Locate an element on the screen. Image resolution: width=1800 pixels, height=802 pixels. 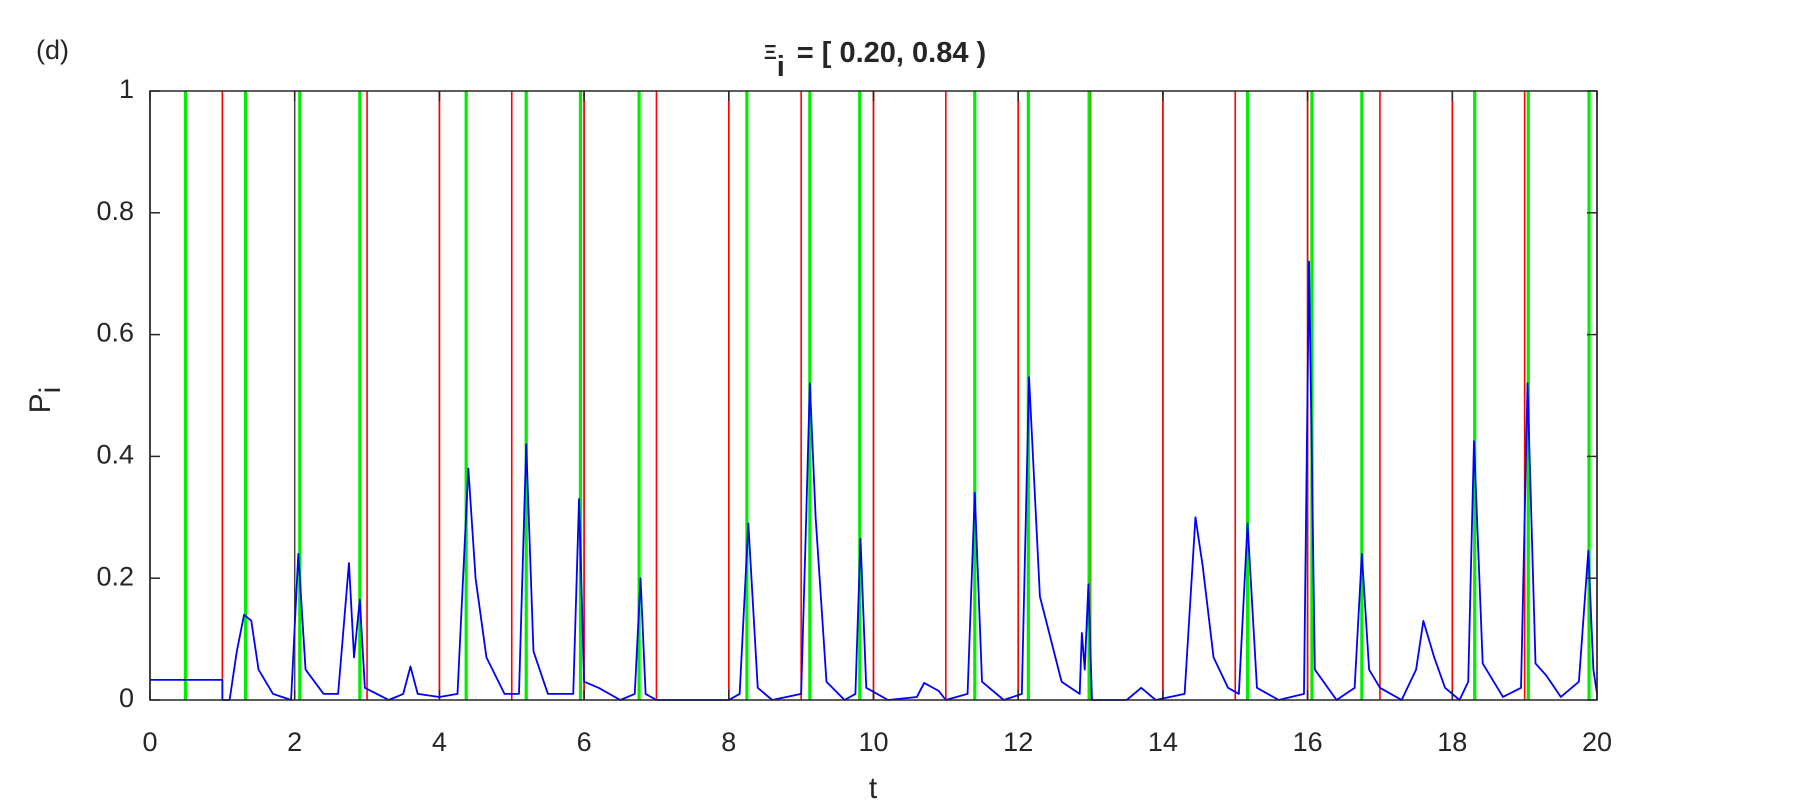
x-tick-label: 8 is located at coordinates (728, 742).